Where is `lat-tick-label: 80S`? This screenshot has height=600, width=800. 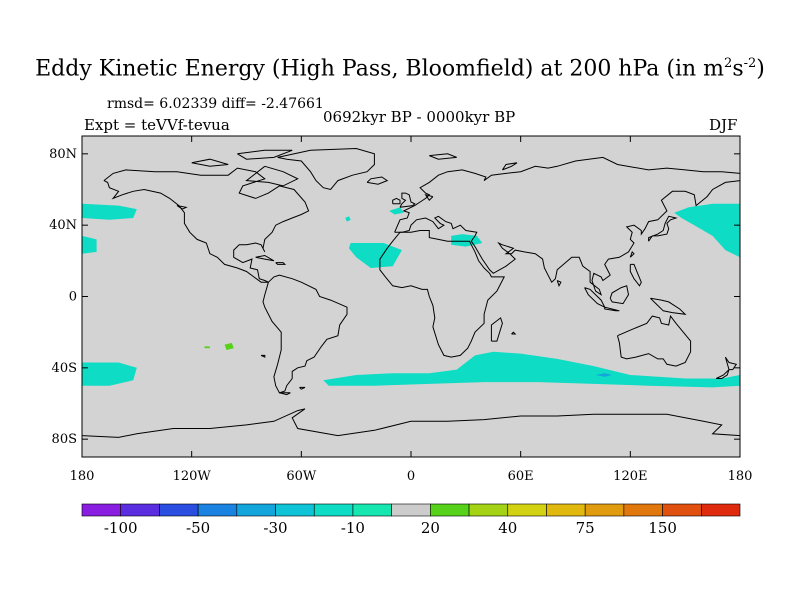 lat-tick-label: 80S is located at coordinates (64, 439).